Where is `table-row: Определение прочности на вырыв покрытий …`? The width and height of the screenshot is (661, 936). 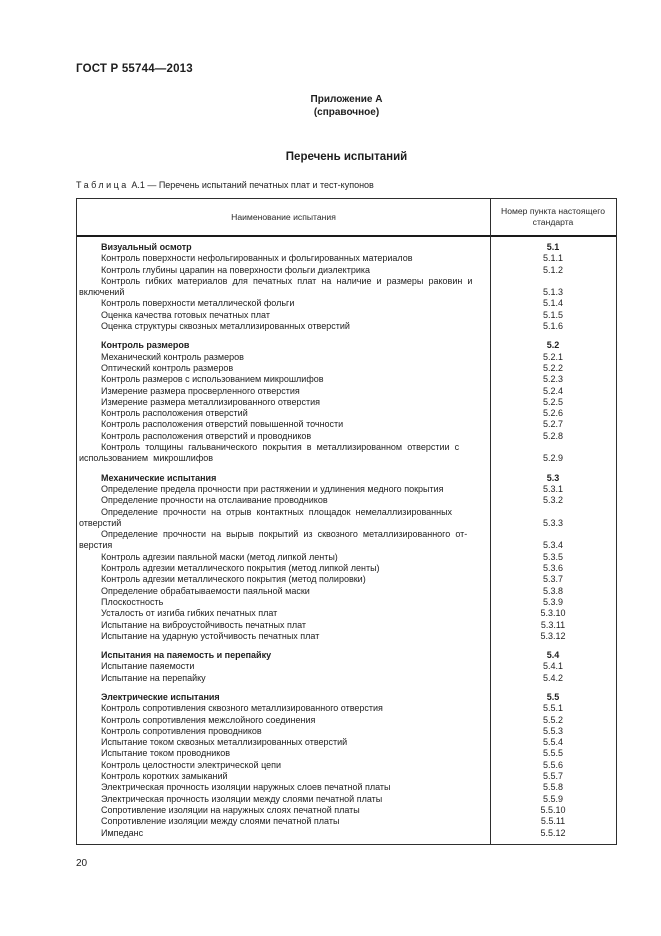
table-row: Определение прочности на вырыв покрытий … is located at coordinates (346, 540).